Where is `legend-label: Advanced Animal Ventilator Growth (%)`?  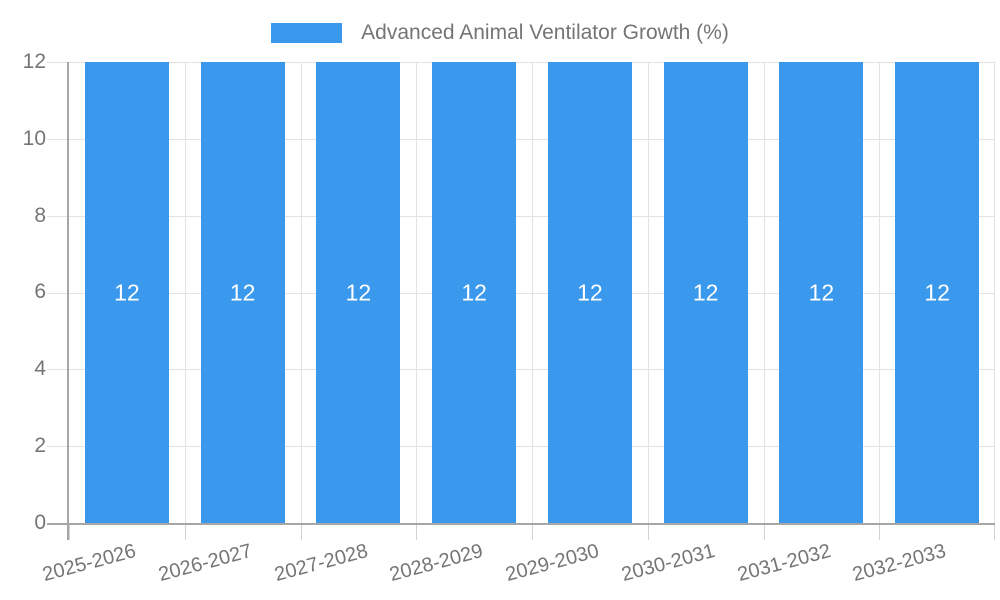 legend-label: Advanced Animal Ventilator Growth (%) is located at coordinates (545, 32).